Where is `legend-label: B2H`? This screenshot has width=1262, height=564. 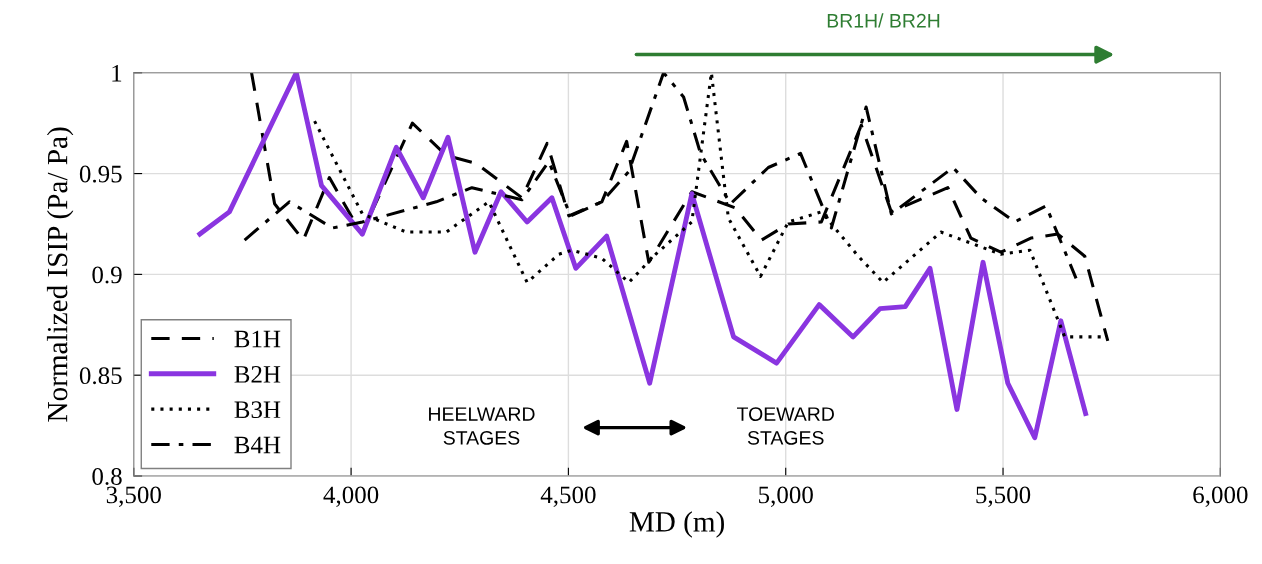 legend-label: B2H is located at coordinates (257, 374).